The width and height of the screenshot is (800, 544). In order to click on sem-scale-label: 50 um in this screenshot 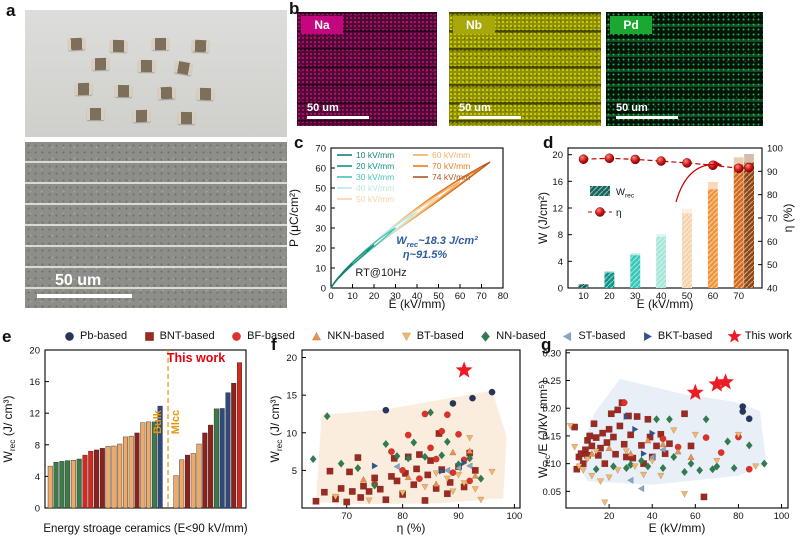, I will do `click(78, 280)`.